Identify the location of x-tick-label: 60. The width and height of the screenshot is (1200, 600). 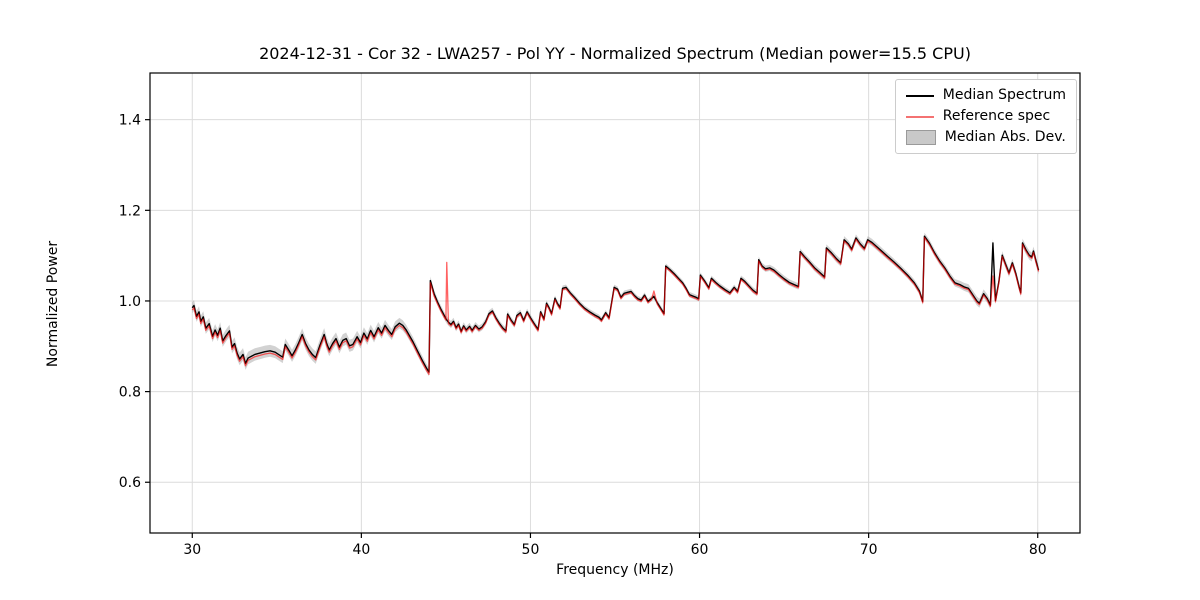
(700, 550).